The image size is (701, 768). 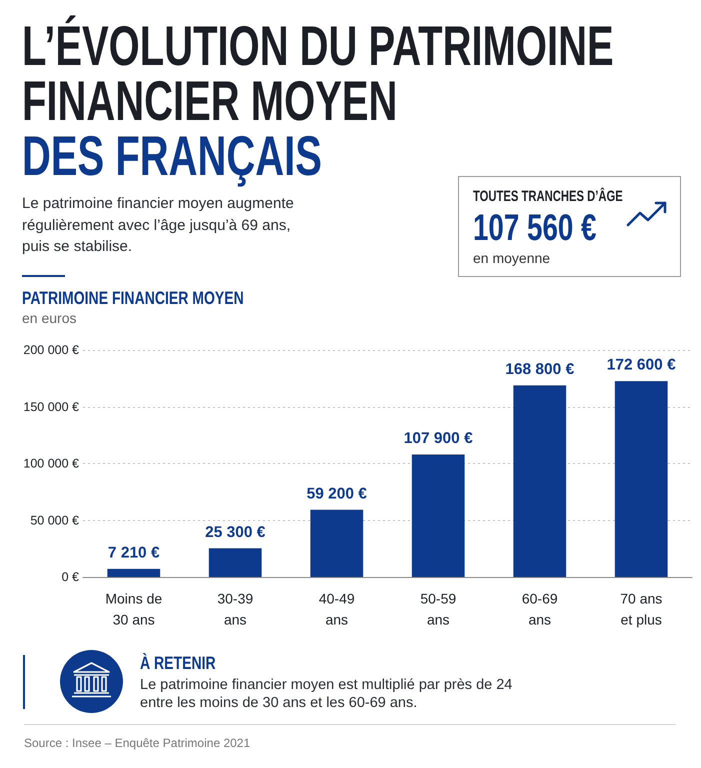 What do you see at coordinates (235, 532) in the screenshot?
I see `data-label: 25 300 €` at bounding box center [235, 532].